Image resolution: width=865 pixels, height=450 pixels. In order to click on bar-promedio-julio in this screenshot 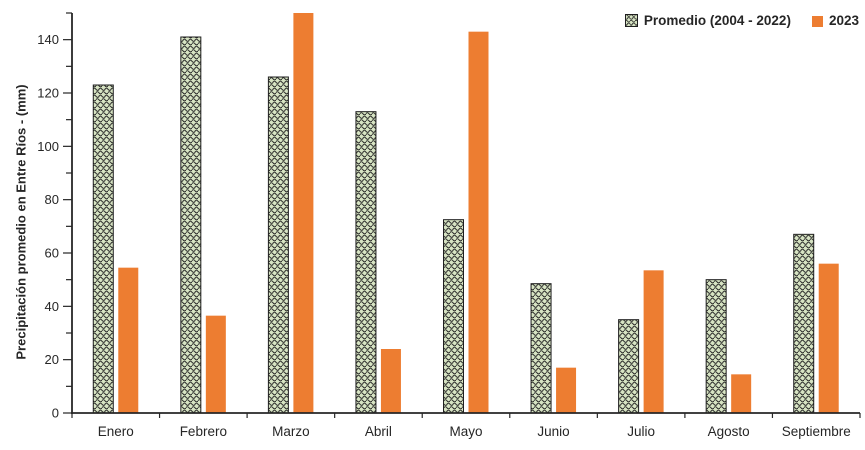, I will do `click(629, 366)`.